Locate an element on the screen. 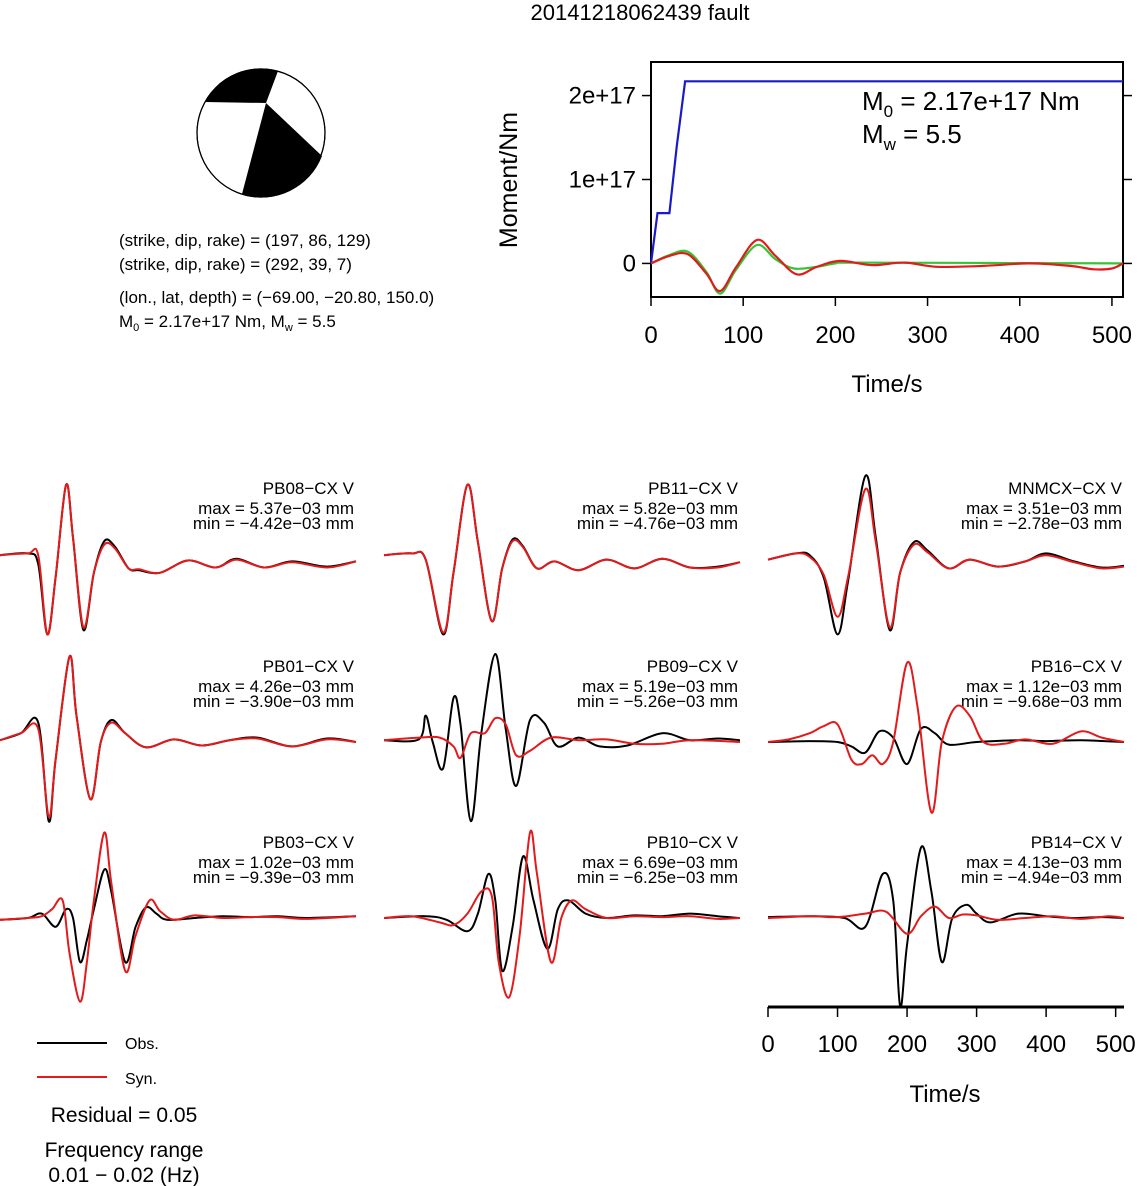 This screenshot has width=1139, height=1186. max-amplitude-label: max = 4.26e−03 mm is located at coordinates (276, 686).